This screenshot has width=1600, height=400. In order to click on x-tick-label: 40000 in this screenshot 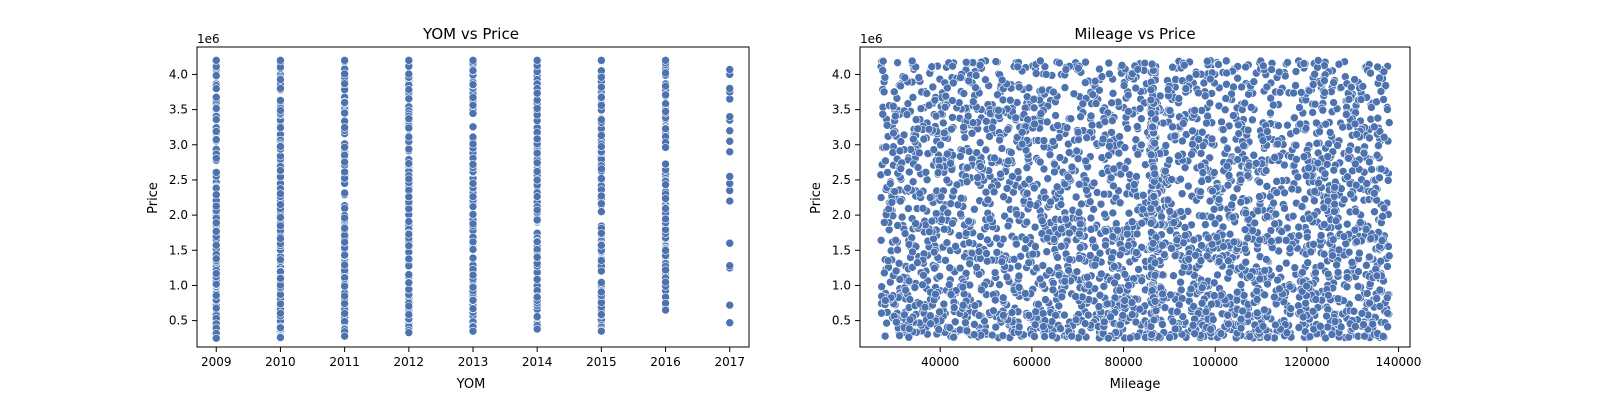, I will do `click(940, 362)`.